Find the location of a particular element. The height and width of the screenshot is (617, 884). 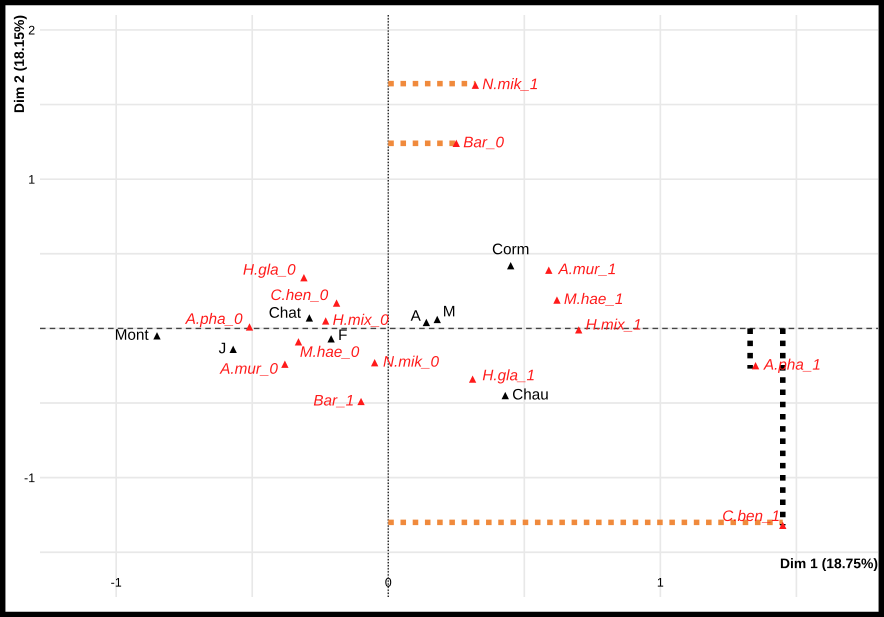

annotation: N.mik_0 is located at coordinates (411, 362).